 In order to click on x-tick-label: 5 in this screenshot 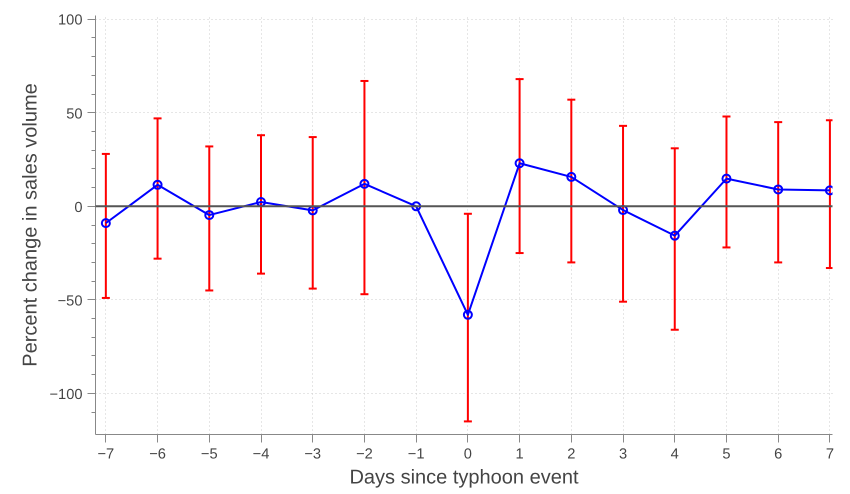, I will do `click(726, 454)`.